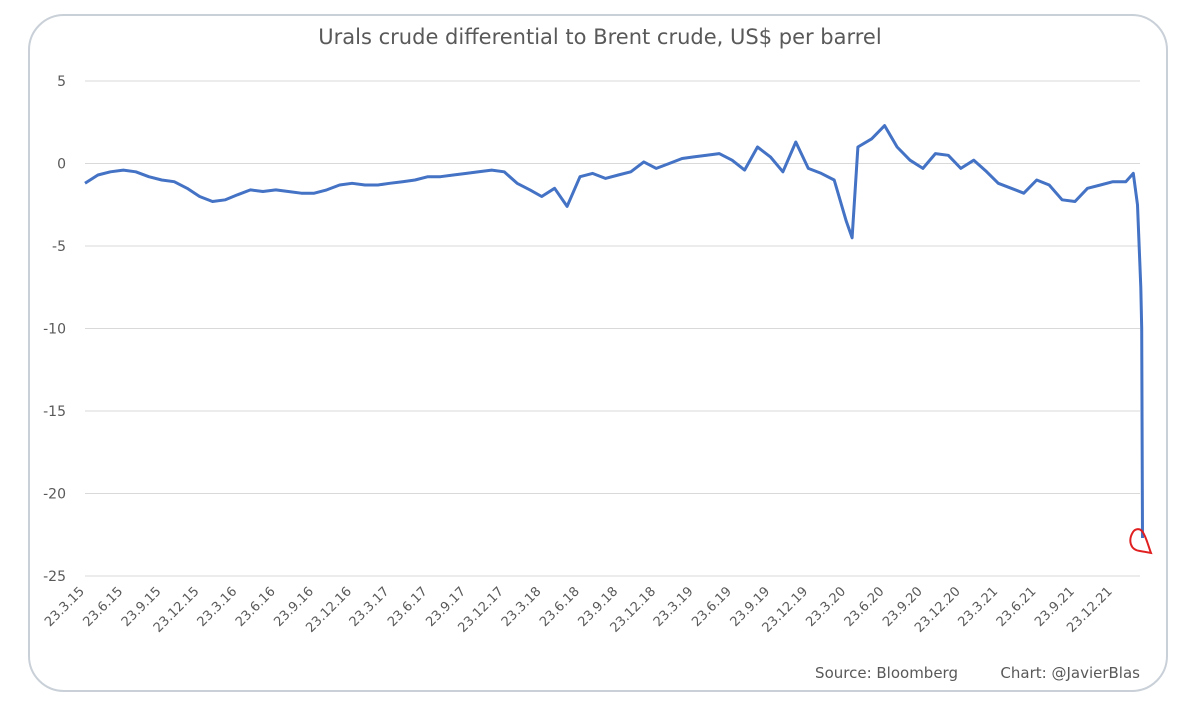 Image resolution: width=1200 pixels, height=721 pixels. I want to click on x-tick-label: 23.3.21, so click(978, 607).